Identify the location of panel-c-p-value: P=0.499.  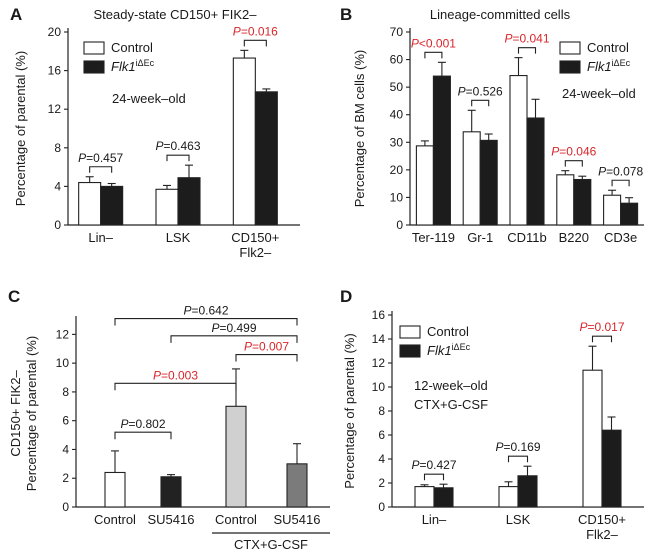
(233, 328).